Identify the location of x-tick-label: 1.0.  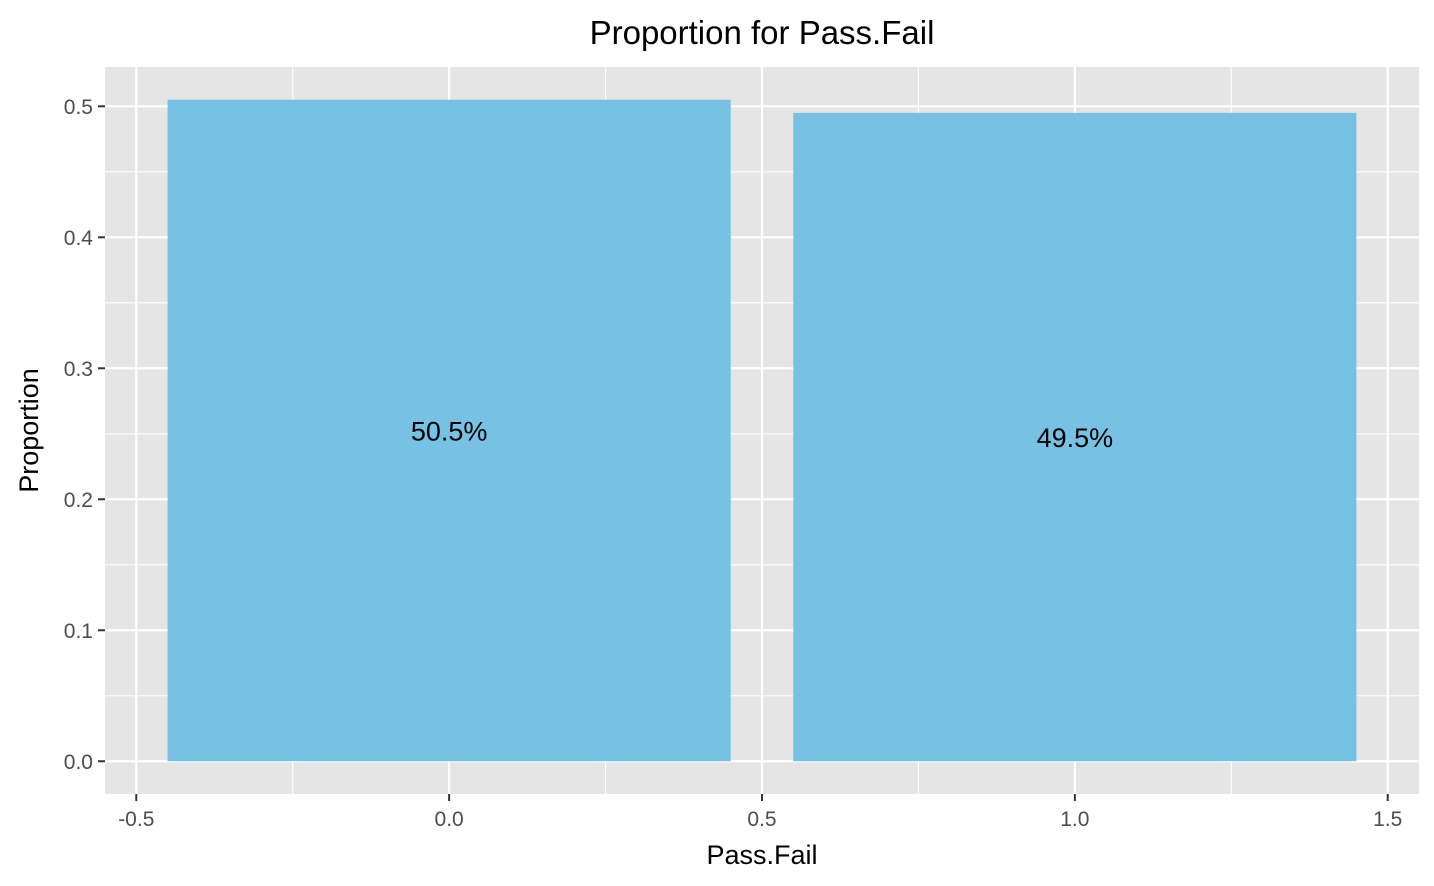
(1074, 819).